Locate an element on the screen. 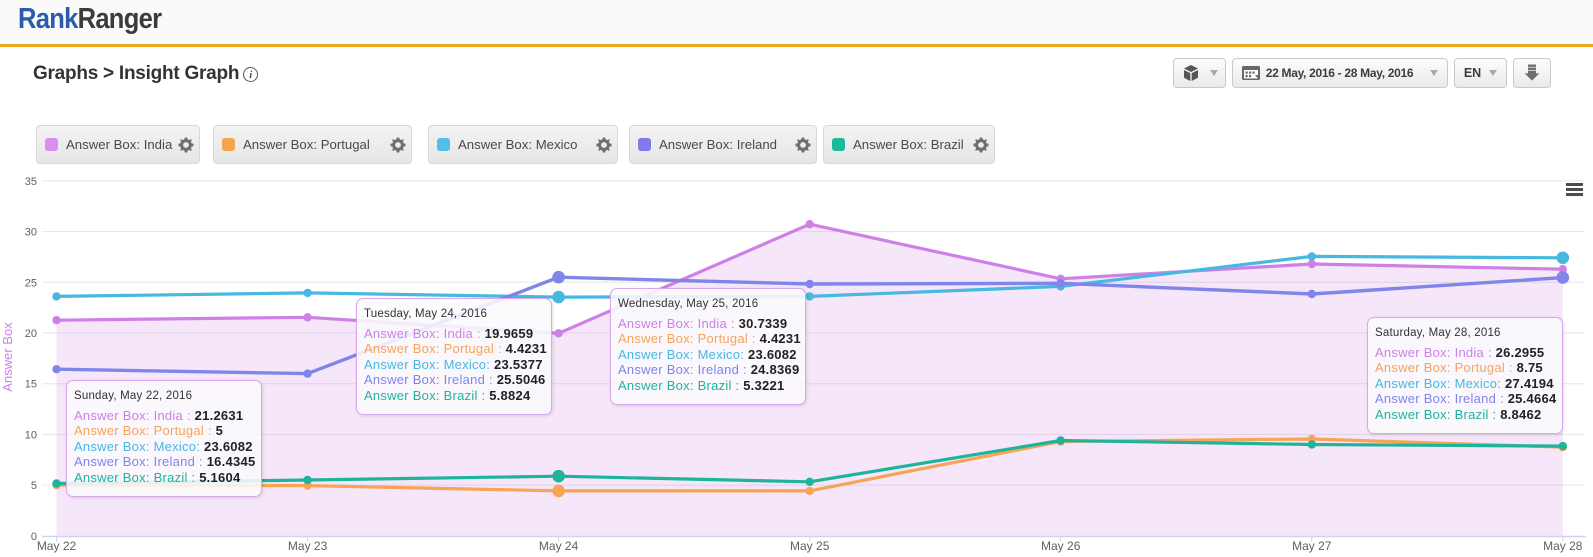  svg-text: 0 is located at coordinates (34, 537).